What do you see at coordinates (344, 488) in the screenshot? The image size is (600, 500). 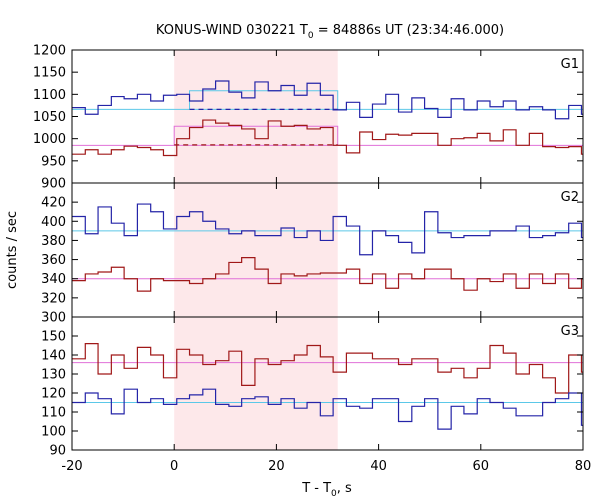 I see `x-axis-label-suffix: , s` at bounding box center [344, 488].